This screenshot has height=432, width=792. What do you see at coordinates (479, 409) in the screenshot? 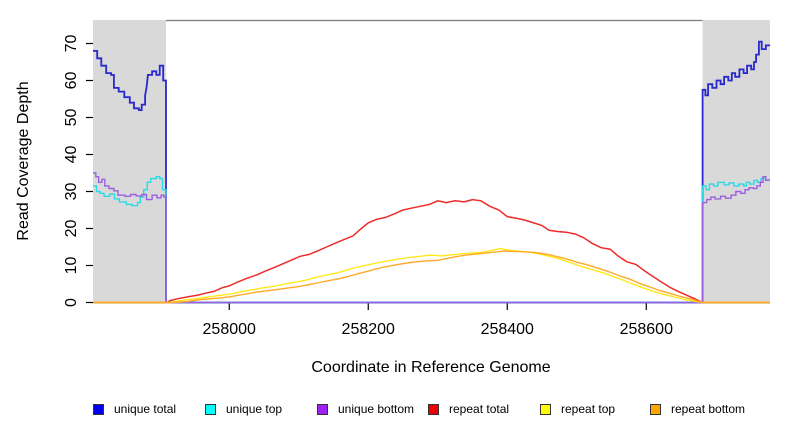
I see `legend-label: repeat total` at bounding box center [479, 409].